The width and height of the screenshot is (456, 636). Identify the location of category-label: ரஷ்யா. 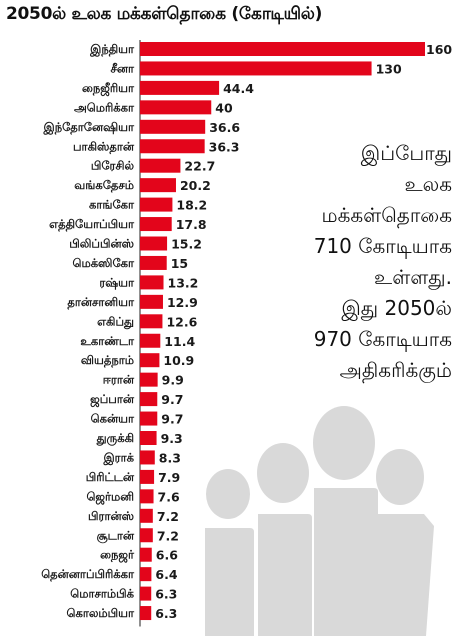
(117, 282).